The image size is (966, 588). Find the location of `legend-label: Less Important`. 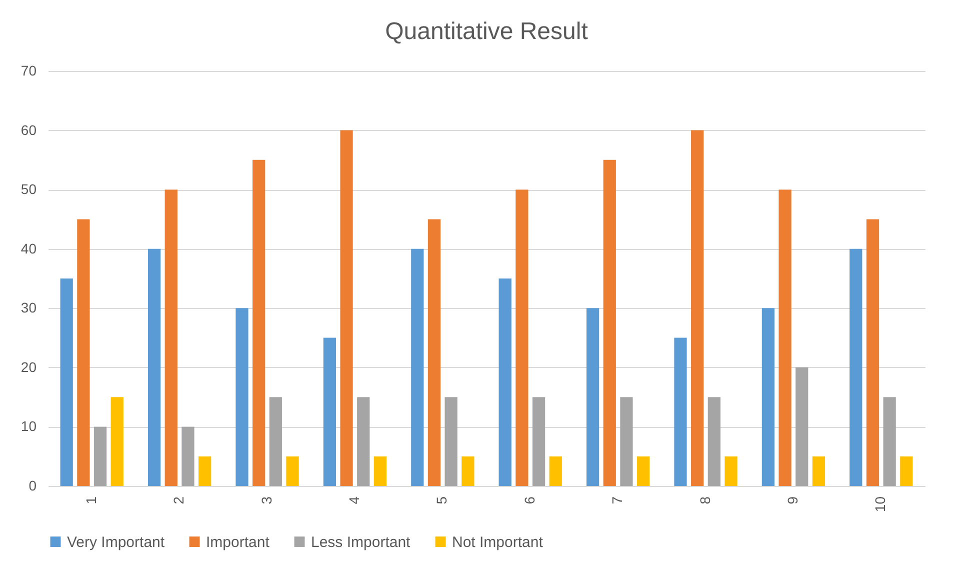

legend-label: Less Important is located at coordinates (361, 542).